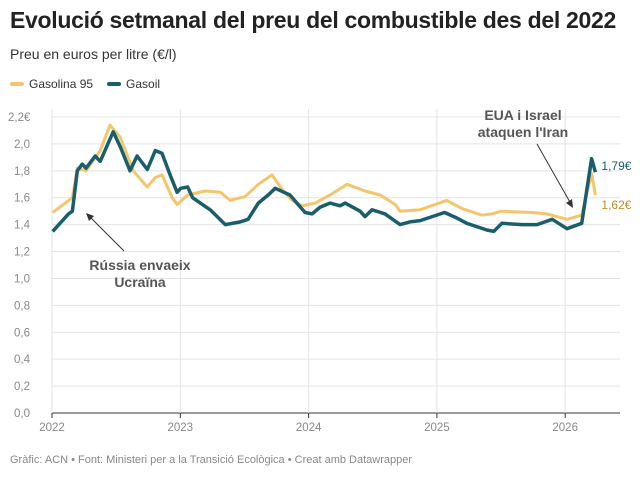 This screenshot has width=640, height=478. Describe the element at coordinates (93, 54) in the screenshot. I see `chart-subtitle: Preu en euros per litre (€/l)` at that location.